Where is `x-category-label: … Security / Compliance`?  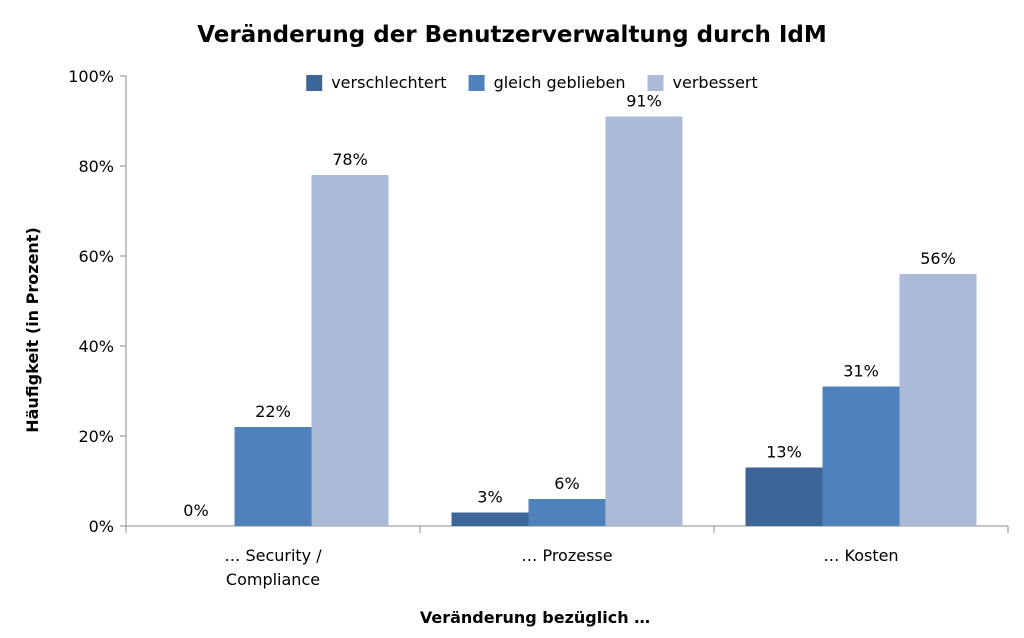
x-category-label: … Security / Compliance is located at coordinates (273, 567).